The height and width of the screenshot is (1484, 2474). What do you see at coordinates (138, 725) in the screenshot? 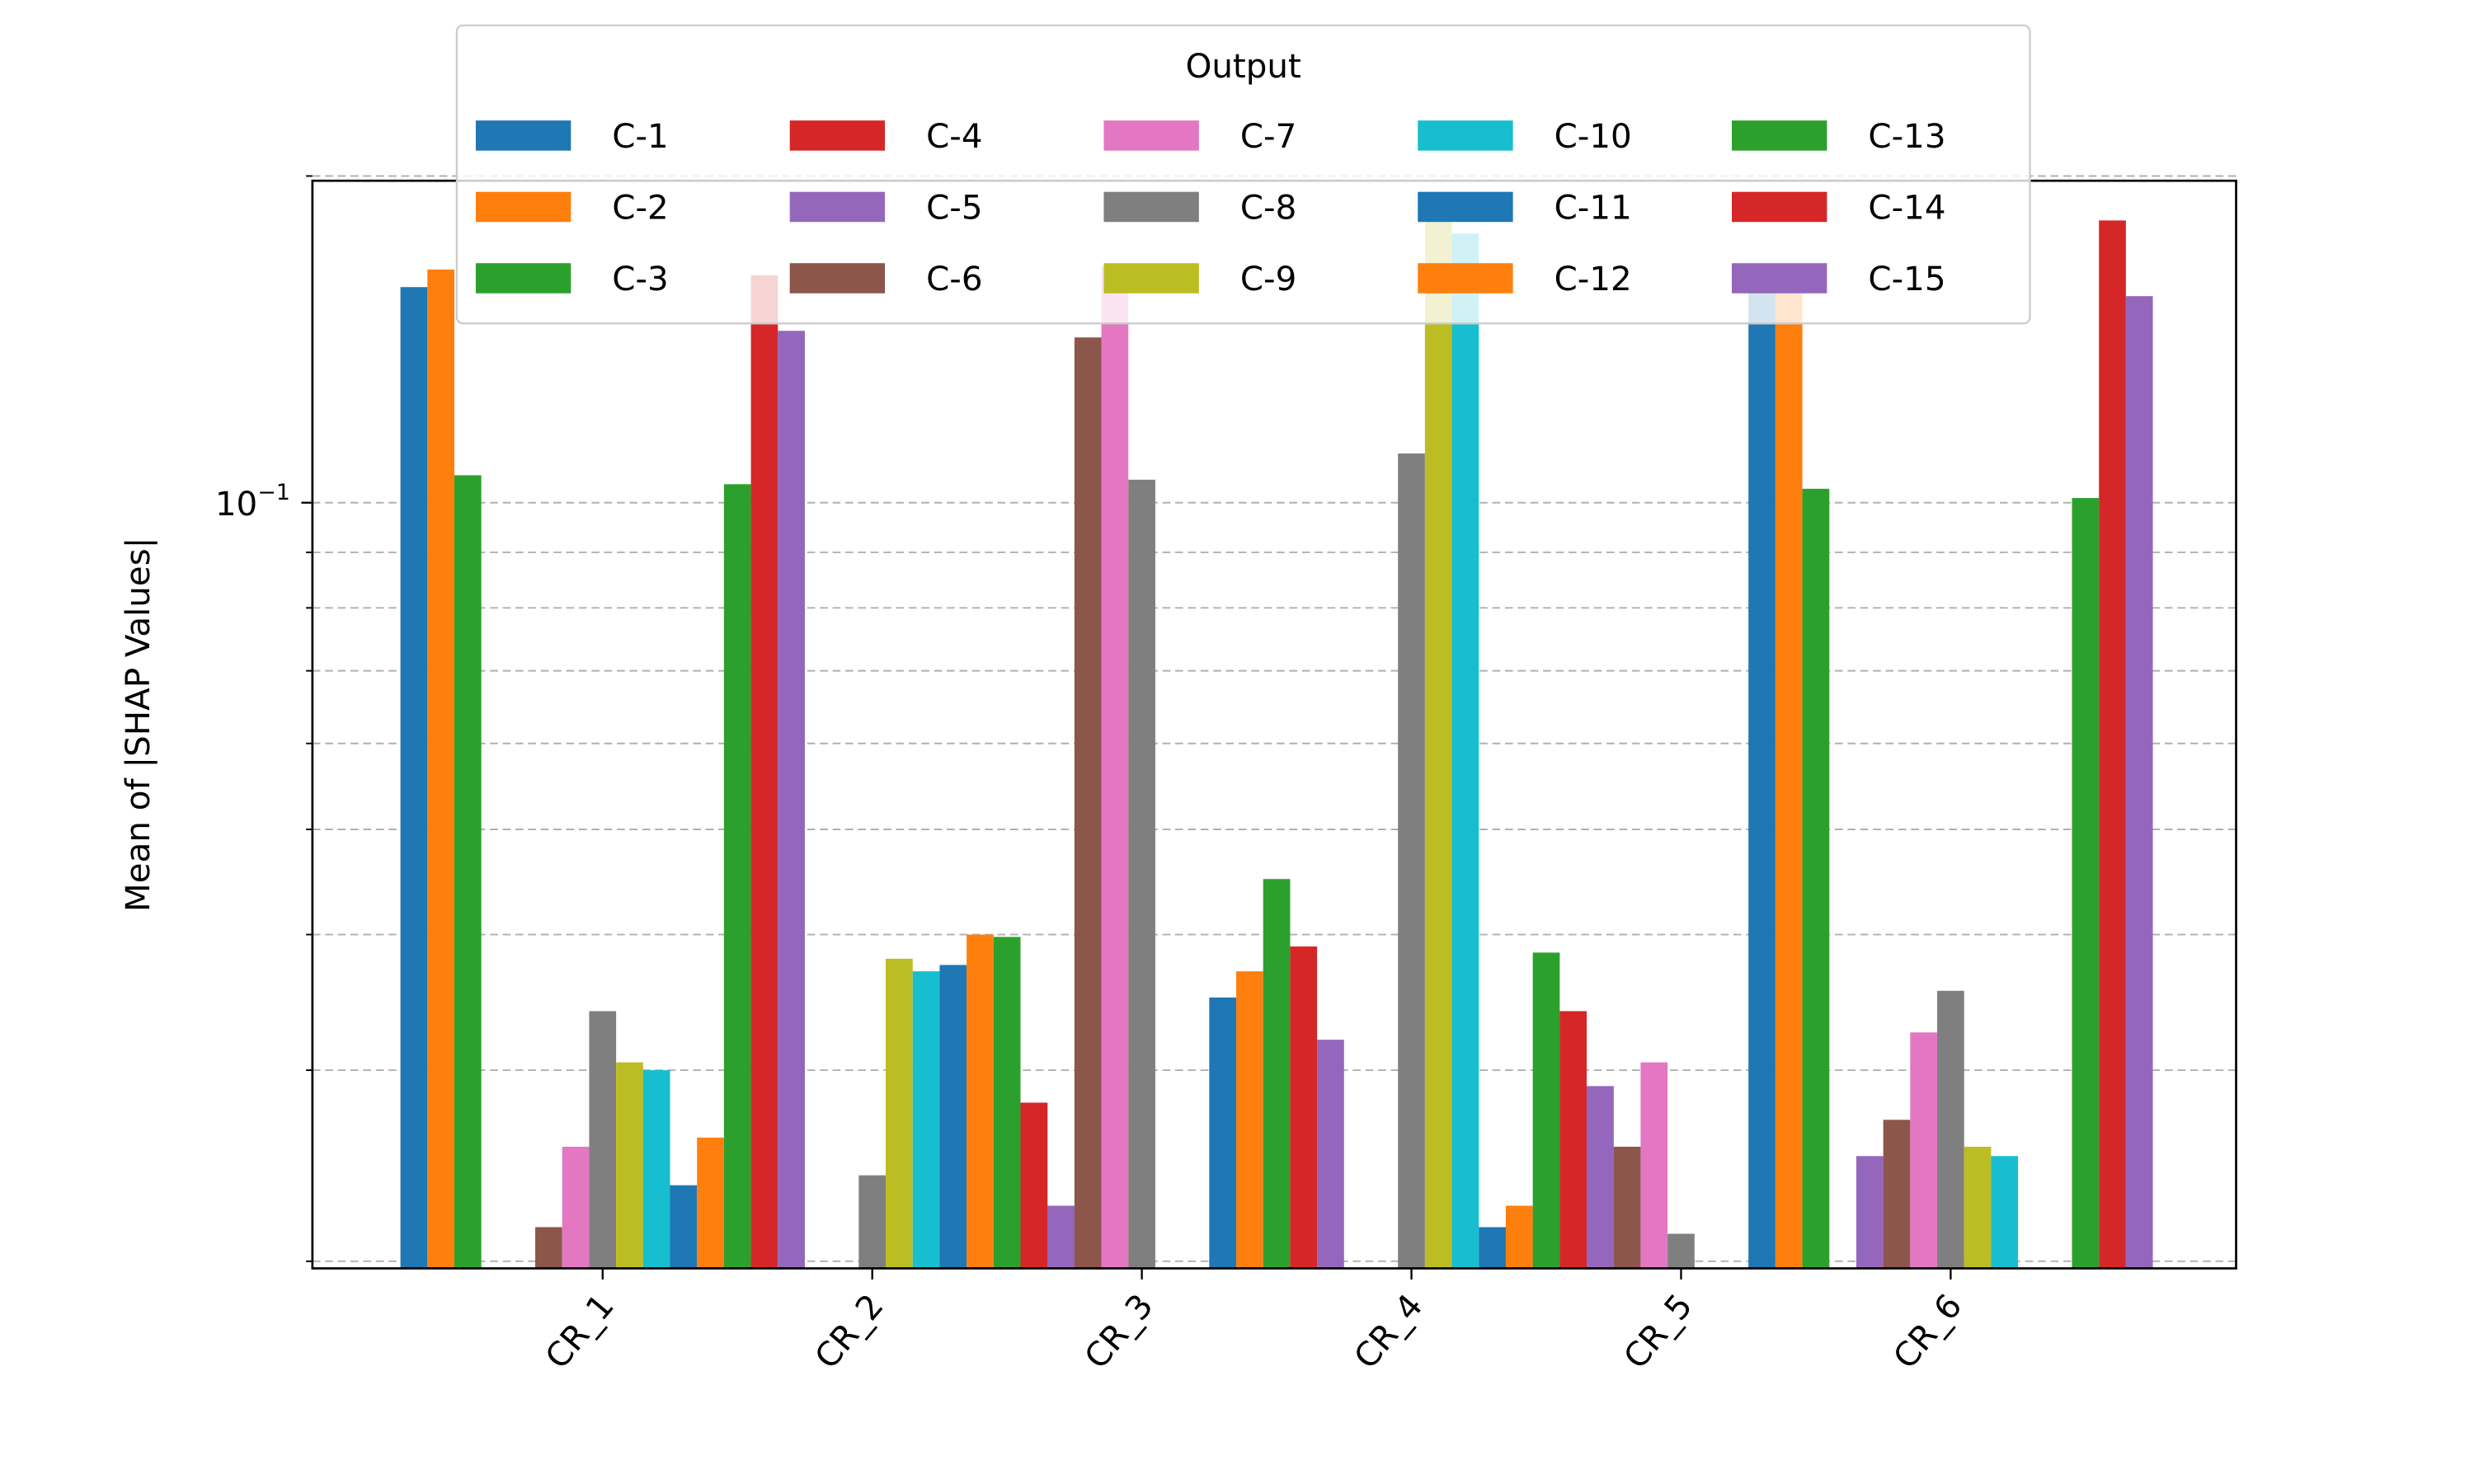
I see `y-axis-label: Mean of |SHAP Values|` at bounding box center [138, 725].